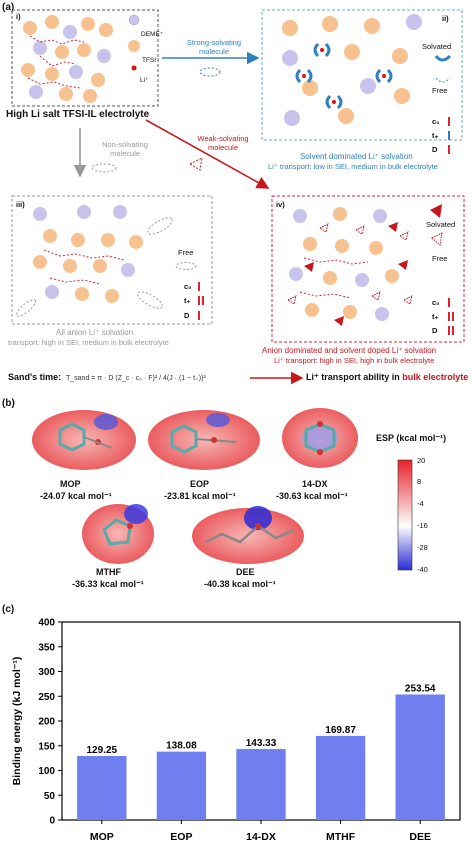 The image size is (472, 852). Describe the element at coordinates (46, 672) in the screenshot. I see `y-tick-label: 300` at that location.